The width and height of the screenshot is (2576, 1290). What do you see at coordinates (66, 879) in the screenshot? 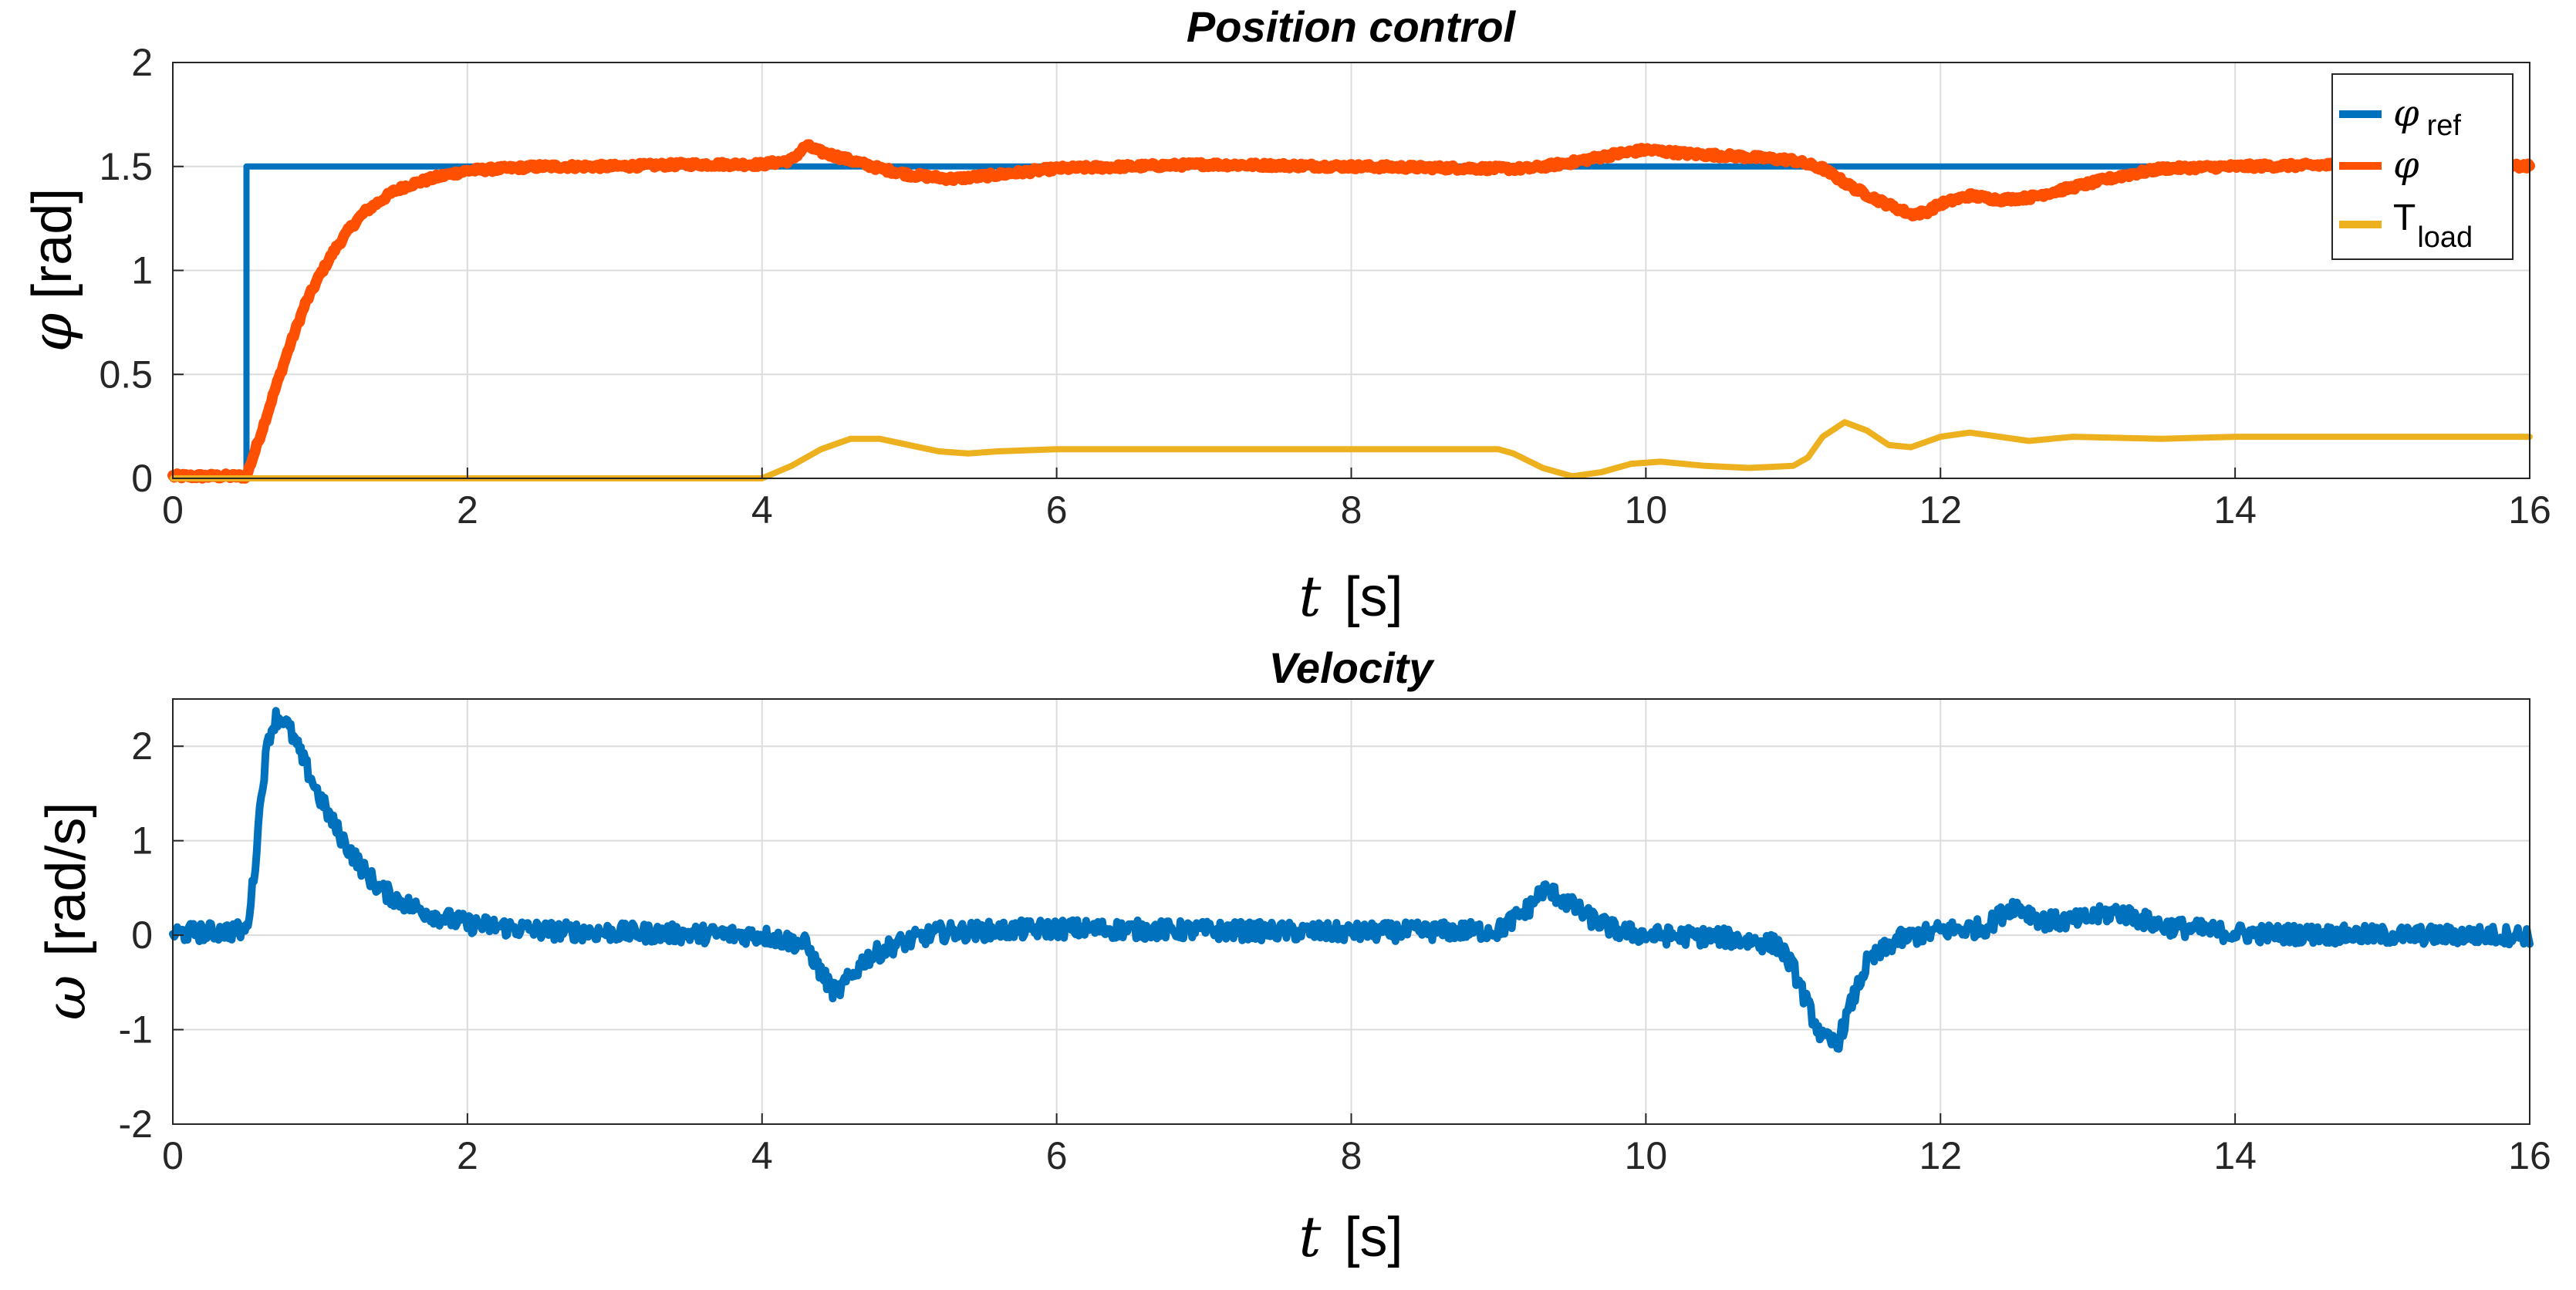
I see `velocity-y-unit: [rad/s]` at bounding box center [66, 879].